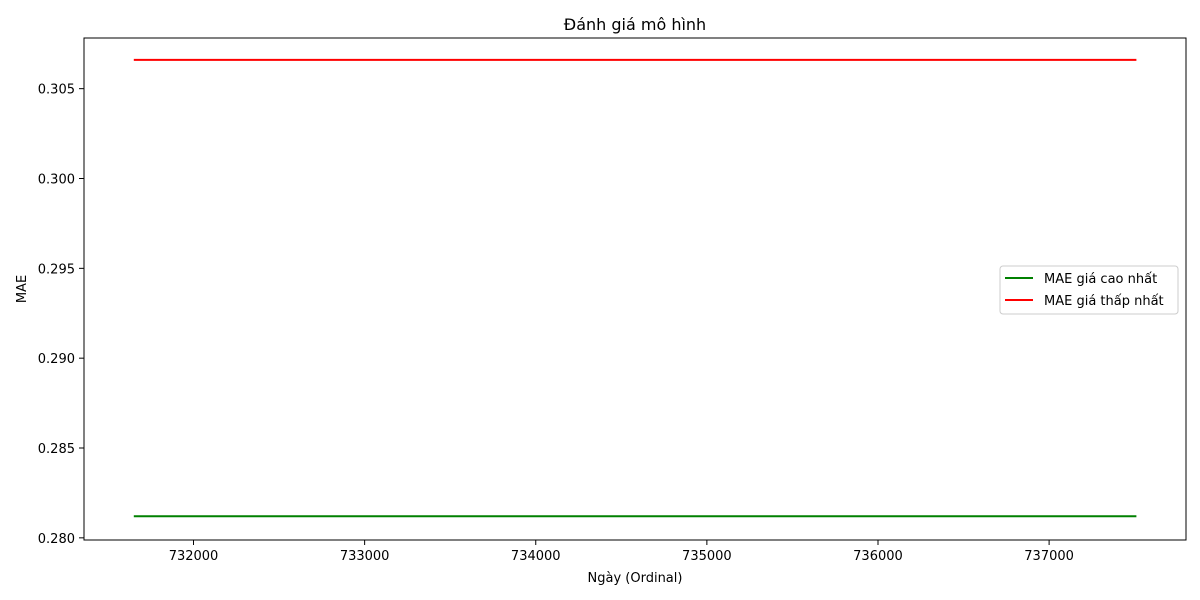  I want to click on y-tick-label: 0.295, so click(56, 269).